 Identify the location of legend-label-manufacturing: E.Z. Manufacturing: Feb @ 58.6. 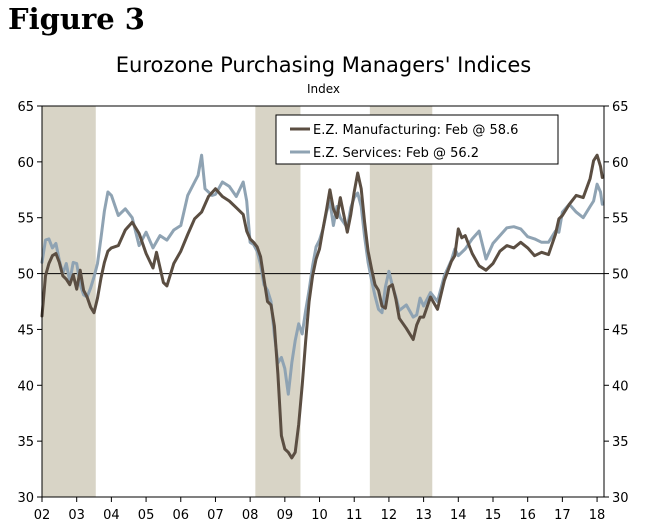
(415, 130).